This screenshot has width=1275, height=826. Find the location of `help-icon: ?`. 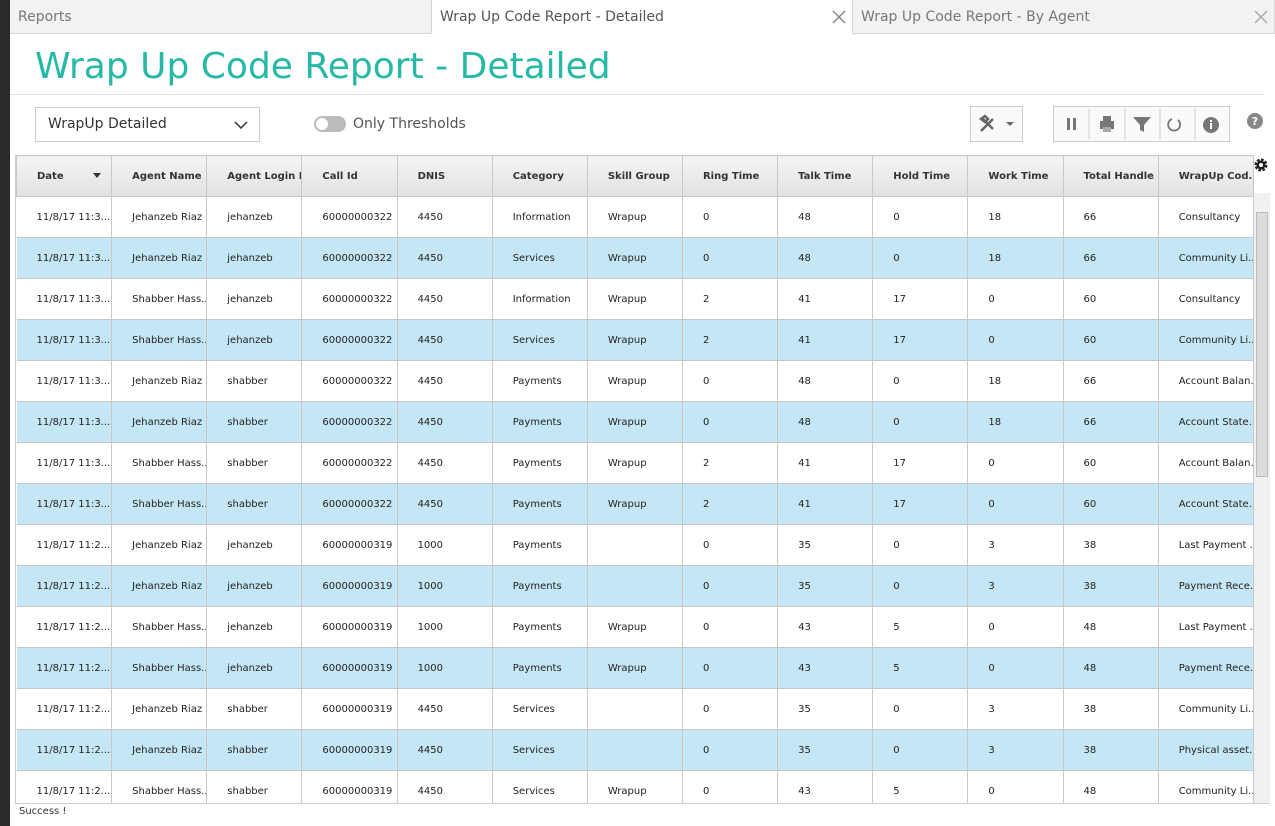

help-icon: ? is located at coordinates (1255, 121).